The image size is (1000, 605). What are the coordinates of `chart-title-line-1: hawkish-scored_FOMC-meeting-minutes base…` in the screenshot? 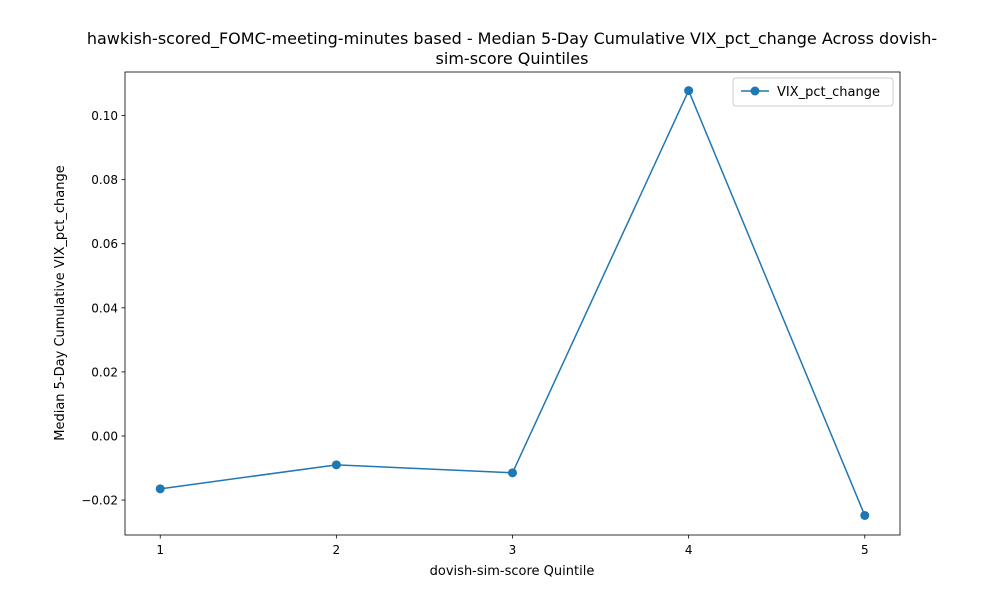 It's located at (512, 39).